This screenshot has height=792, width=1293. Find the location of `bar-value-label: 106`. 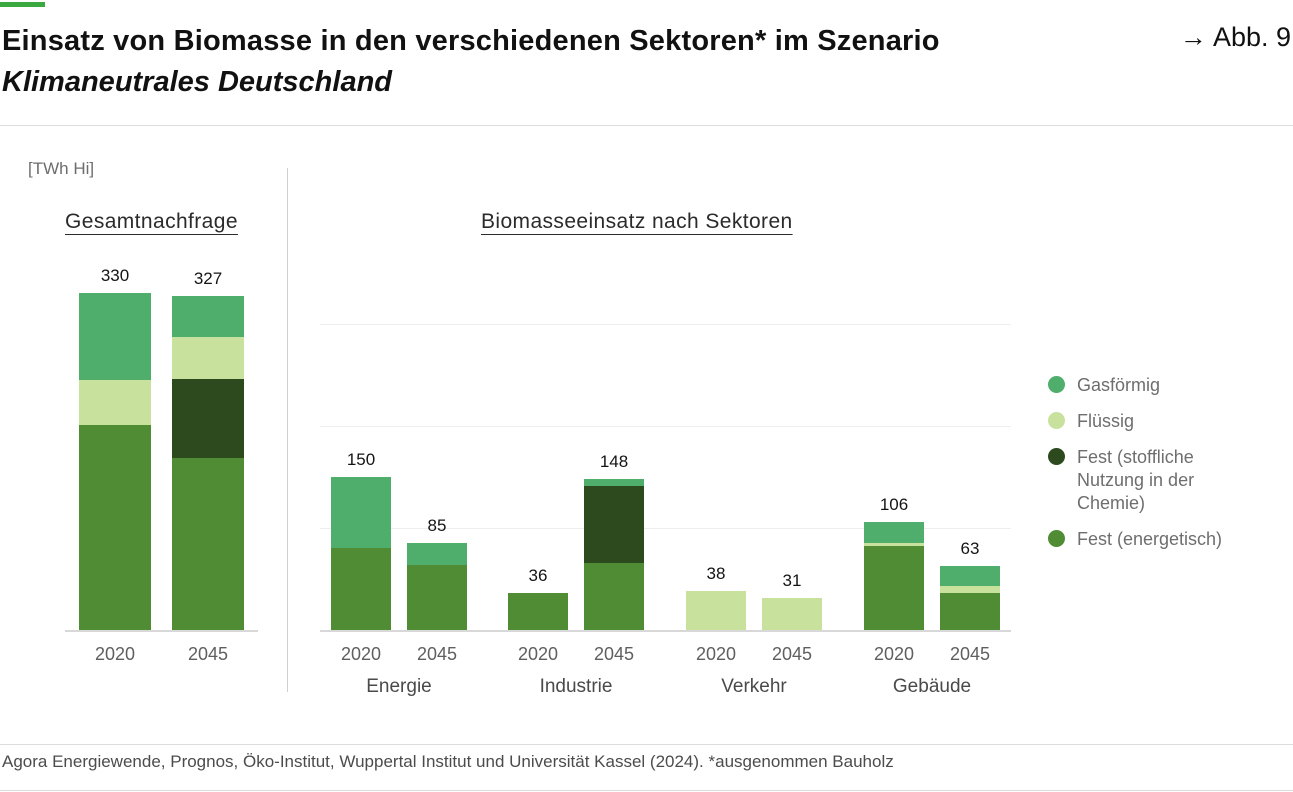

bar-value-label: 106 is located at coordinates (894, 504).